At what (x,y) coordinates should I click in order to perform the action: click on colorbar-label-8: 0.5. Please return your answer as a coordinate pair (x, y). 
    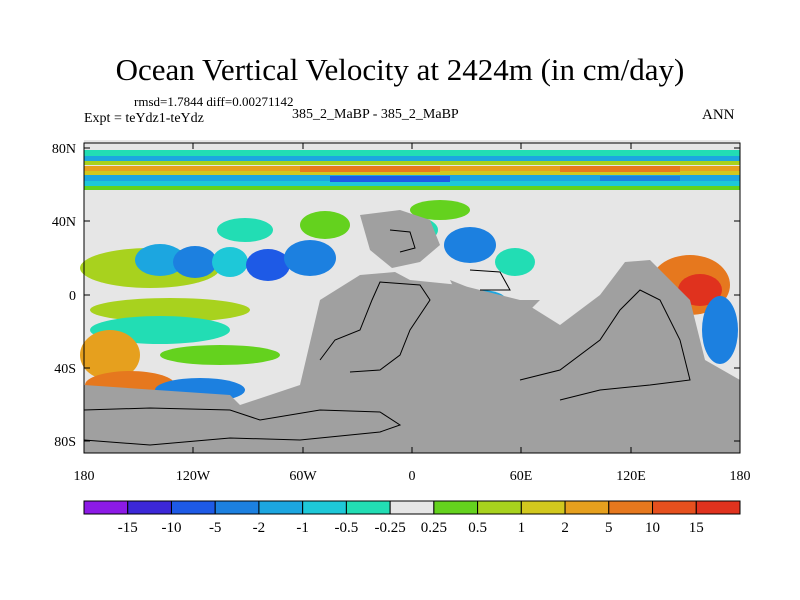
    Looking at the image, I should click on (477, 528).